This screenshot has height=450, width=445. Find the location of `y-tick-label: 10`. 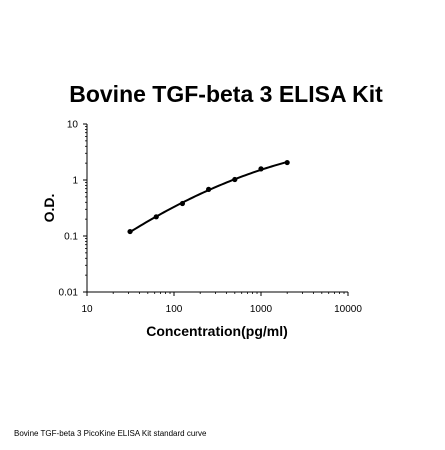

y-tick-label: 10 is located at coordinates (73, 125).